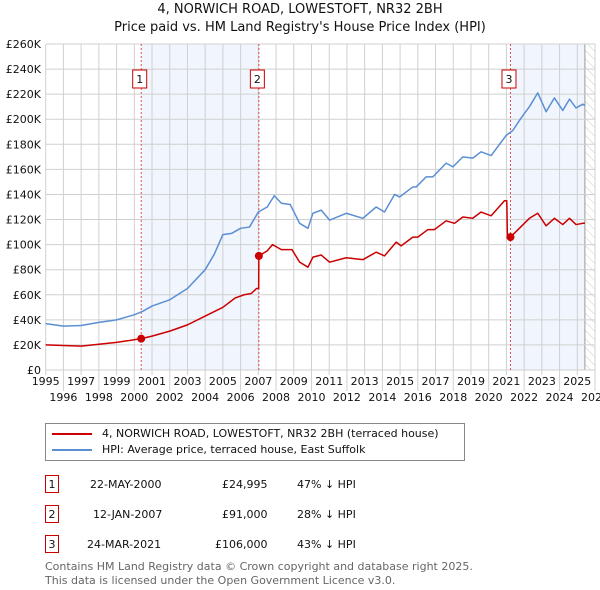 The image size is (600, 590). Describe the element at coordinates (24, 119) in the screenshot. I see `y-tick-label: £200K` at that location.